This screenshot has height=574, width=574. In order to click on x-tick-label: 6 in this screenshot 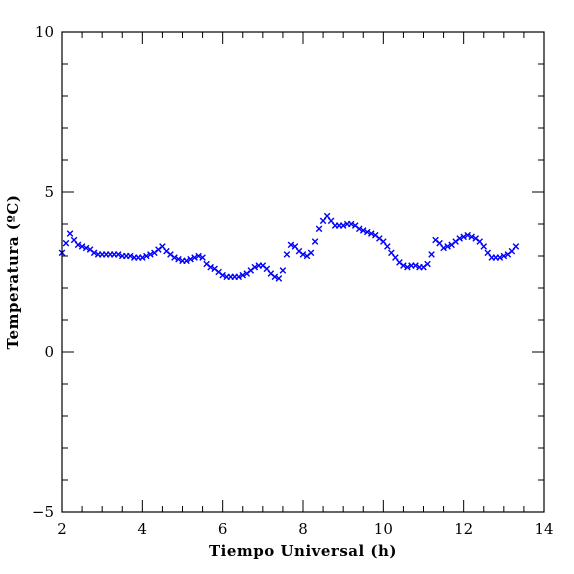, I will do `click(223, 529)`.